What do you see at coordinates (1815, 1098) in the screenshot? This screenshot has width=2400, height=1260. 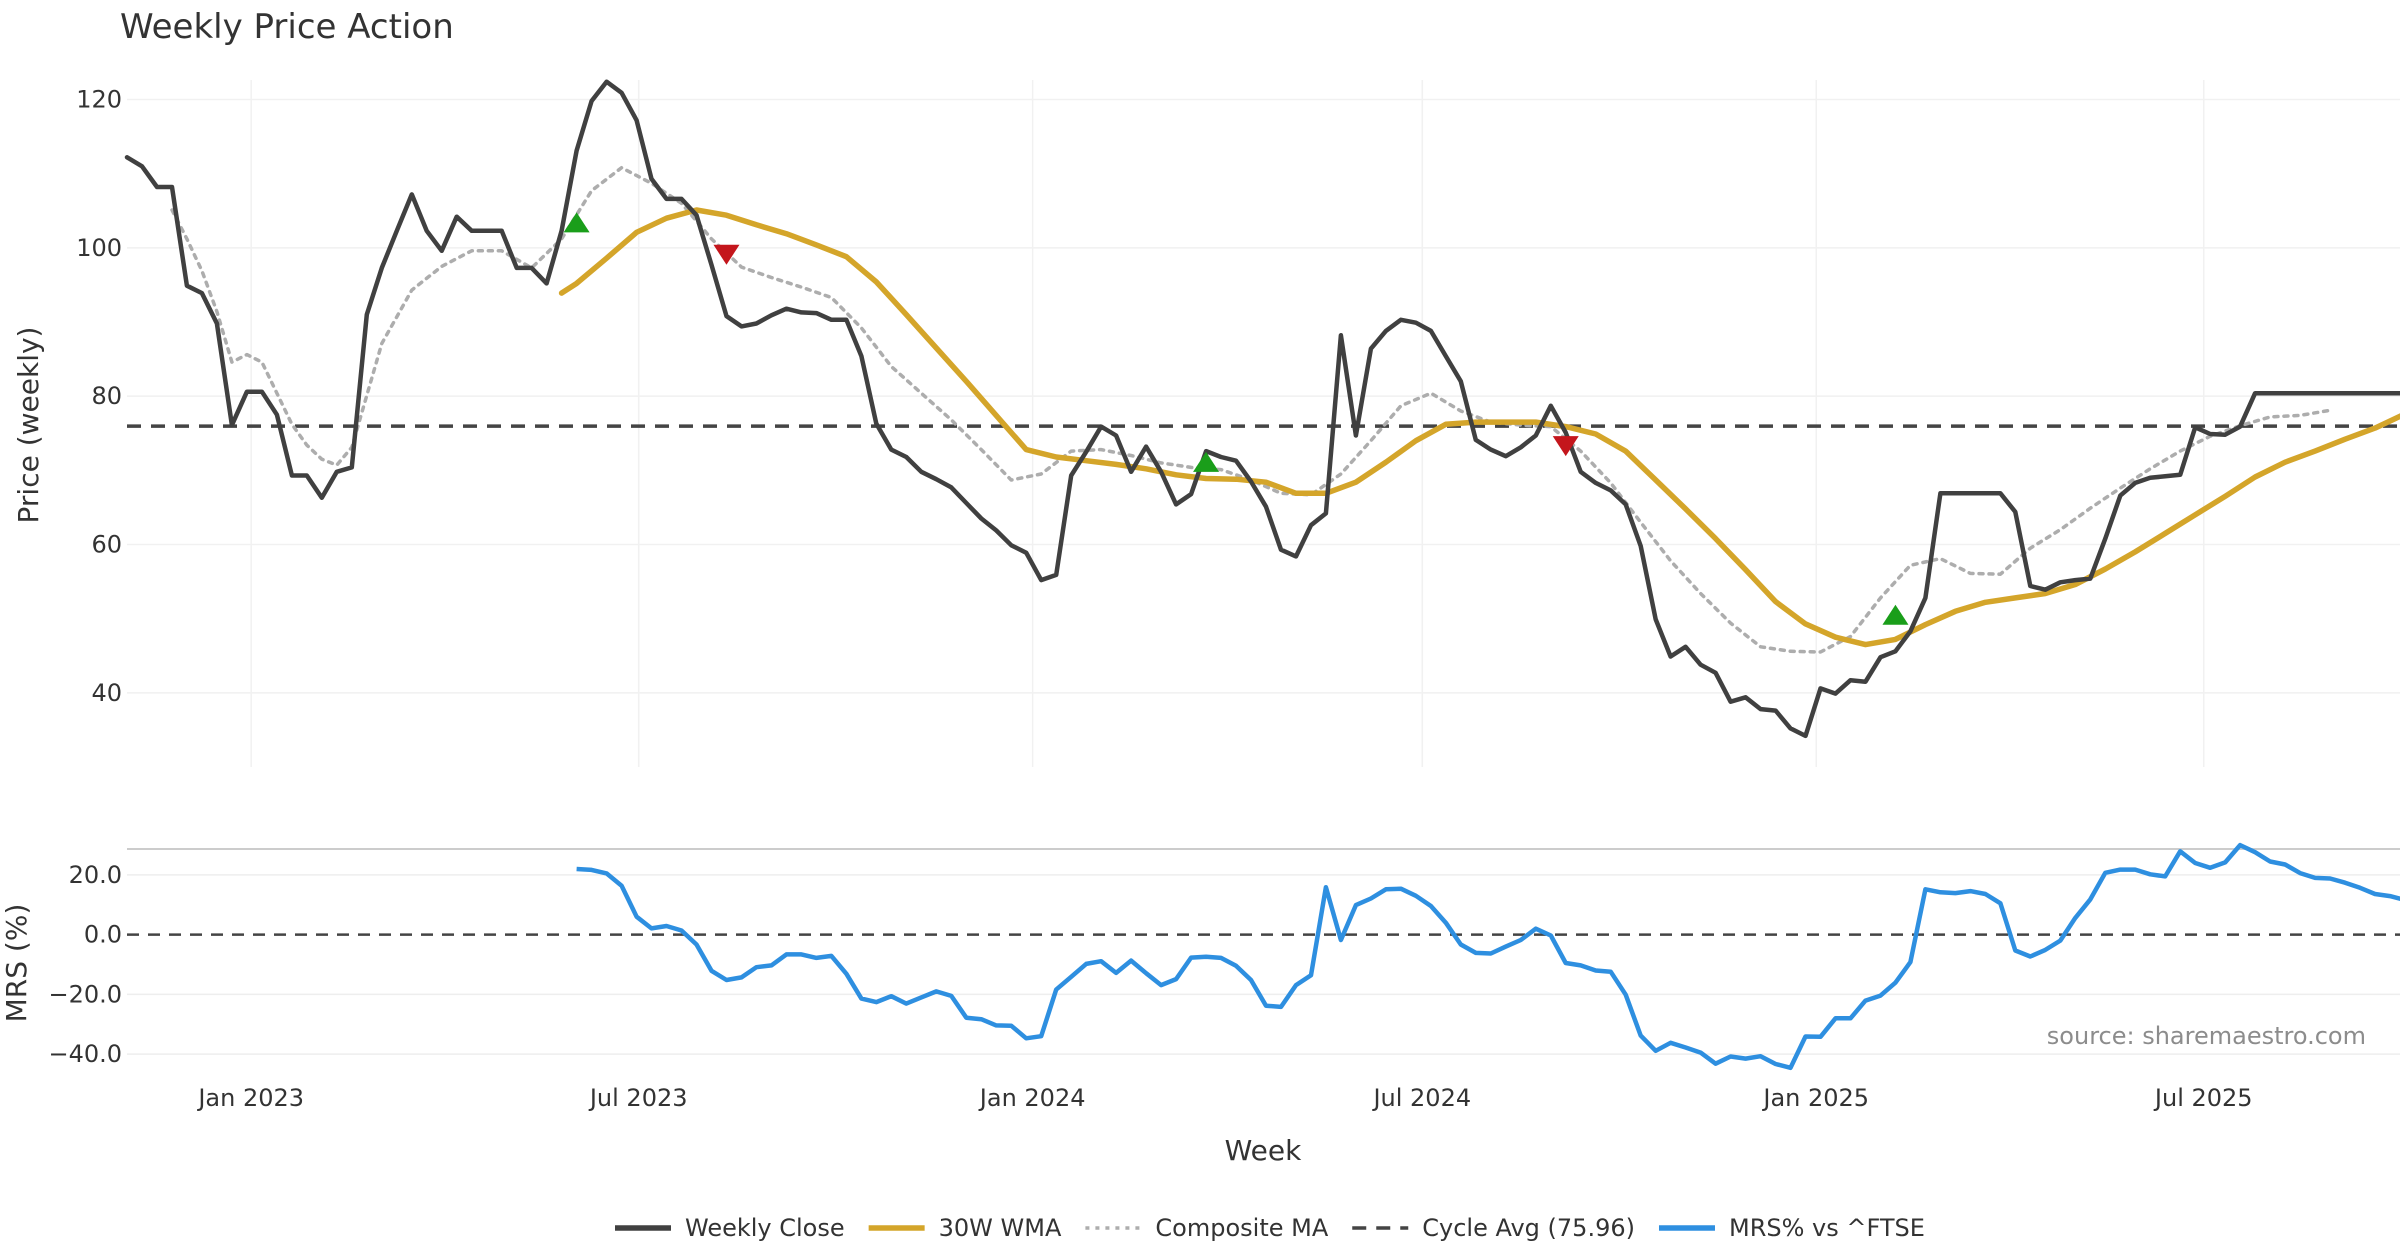 I see `x-tick-label: Jan 2025` at bounding box center [1815, 1098].